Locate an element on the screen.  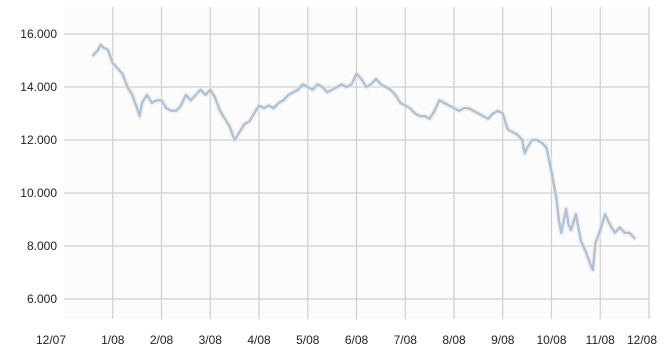
y-tick-label: 6.000 is located at coordinates (42, 299).